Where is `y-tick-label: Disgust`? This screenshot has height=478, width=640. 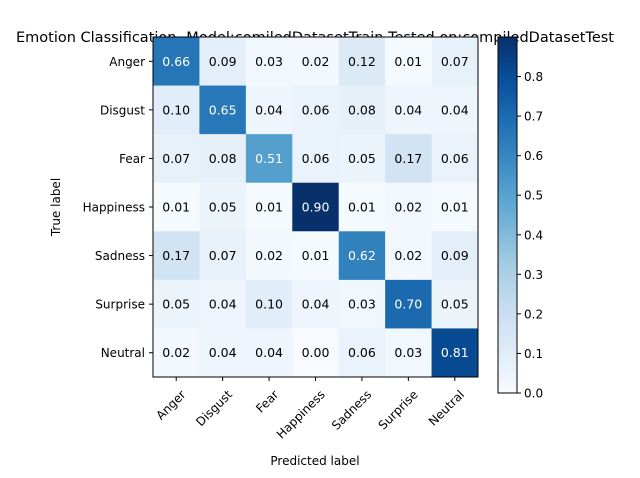
y-tick-label: Disgust is located at coordinates (122, 110).